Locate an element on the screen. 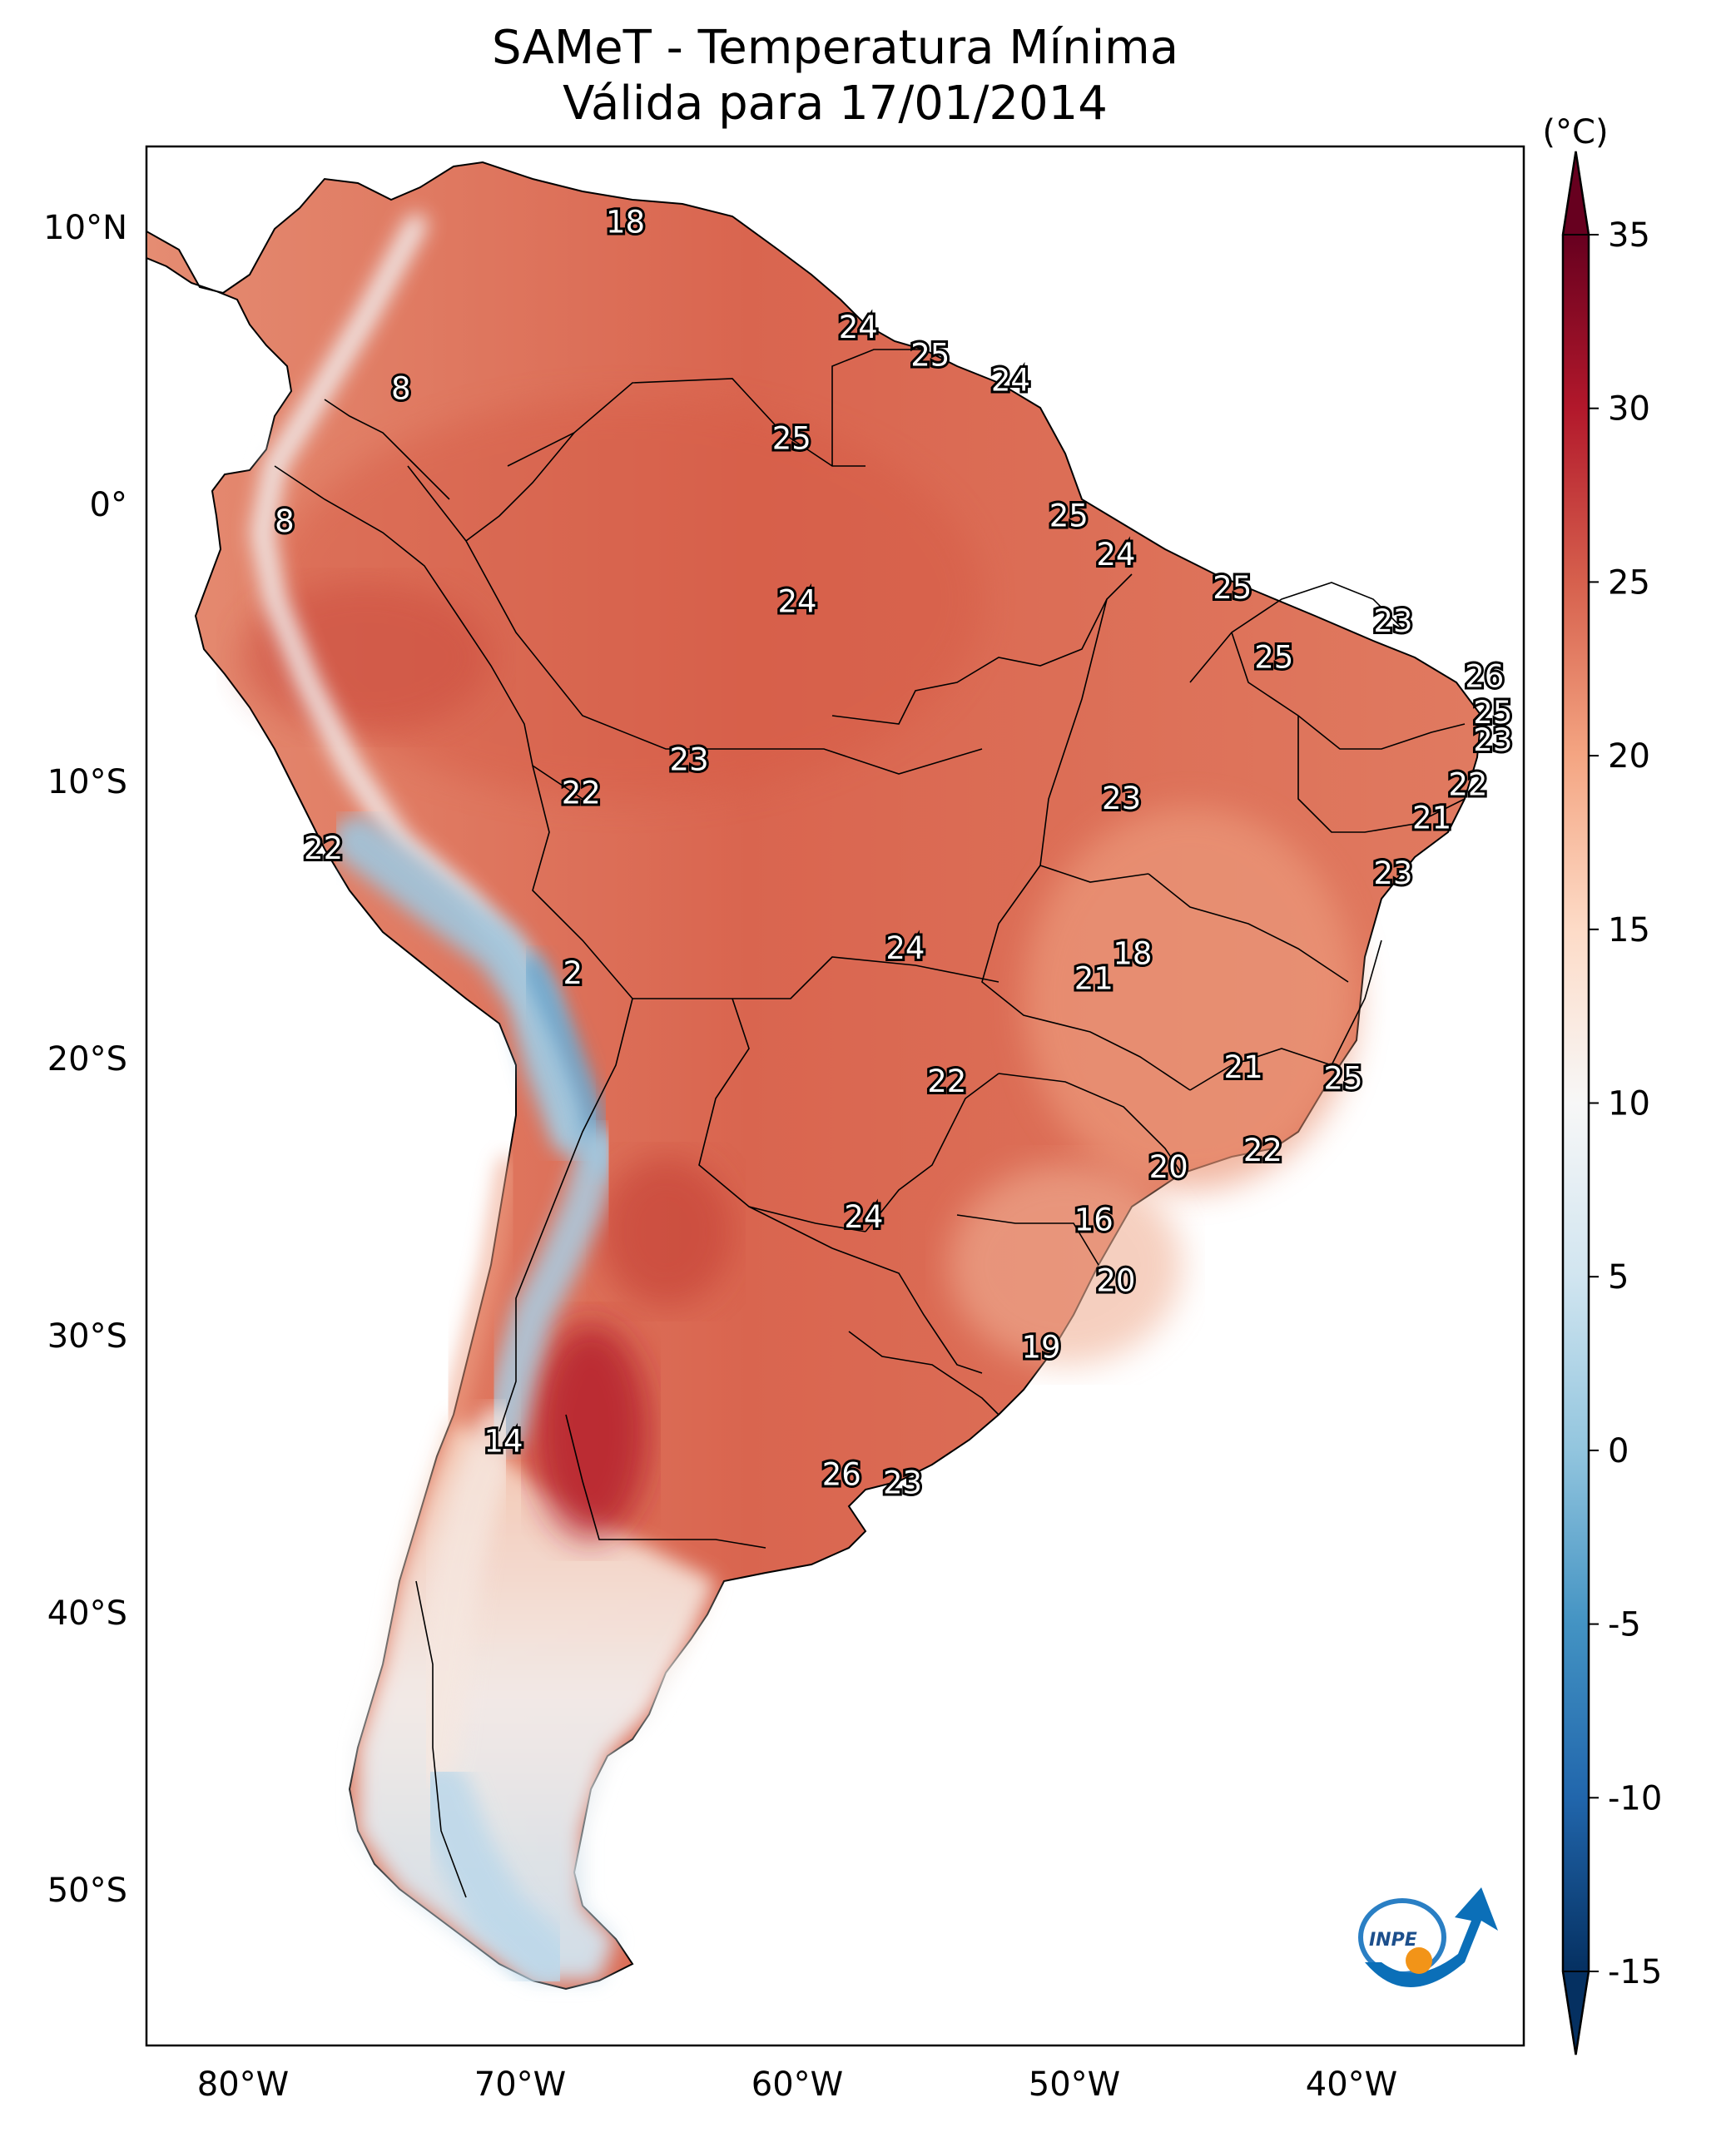 This screenshot has width=1736, height=2152. colorbar-tick-label: 5 is located at coordinates (1618, 1277).